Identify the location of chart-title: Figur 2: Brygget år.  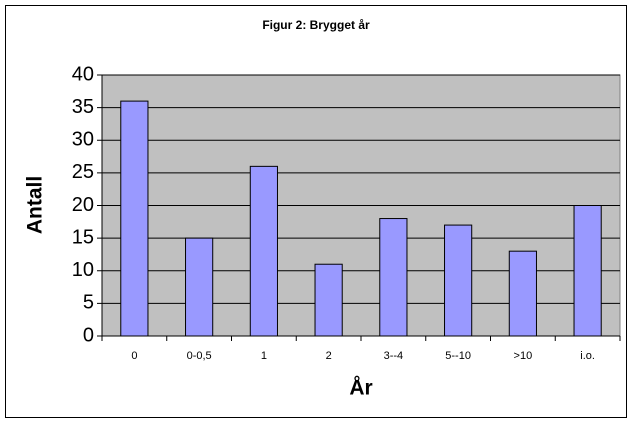
(316, 25).